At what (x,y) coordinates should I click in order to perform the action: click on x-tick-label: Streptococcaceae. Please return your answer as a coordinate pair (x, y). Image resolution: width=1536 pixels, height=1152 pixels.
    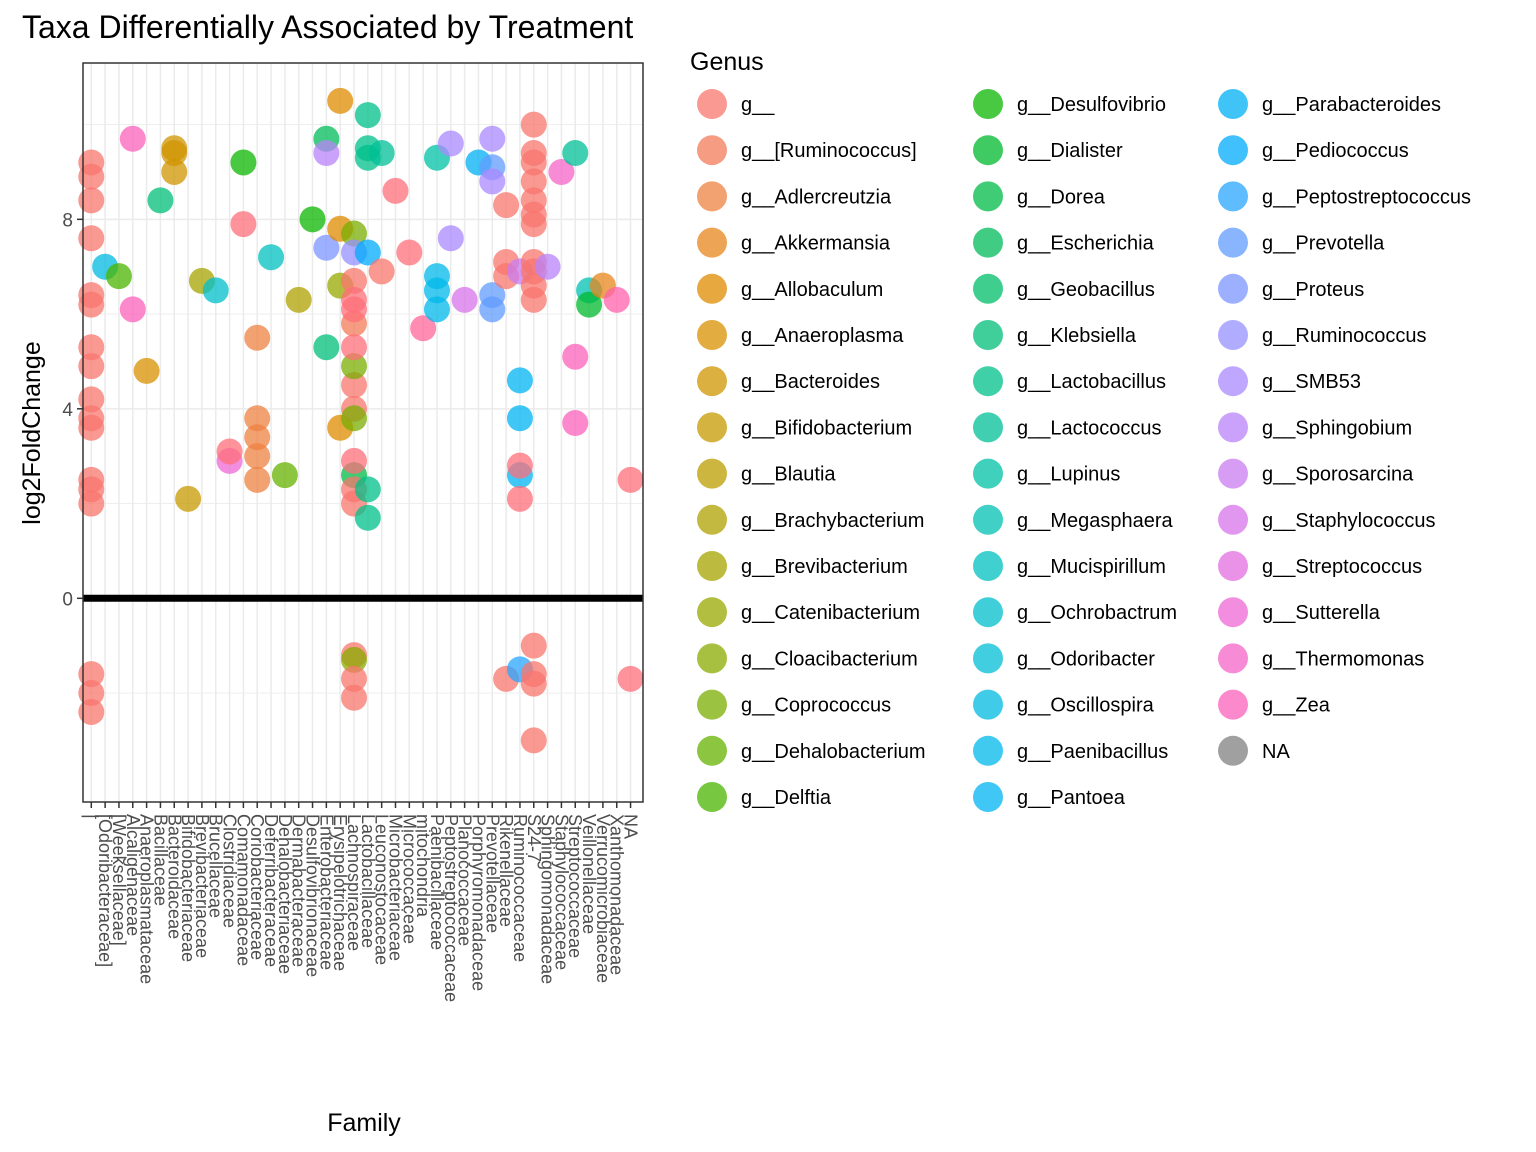
    Looking at the image, I should click on (575, 886).